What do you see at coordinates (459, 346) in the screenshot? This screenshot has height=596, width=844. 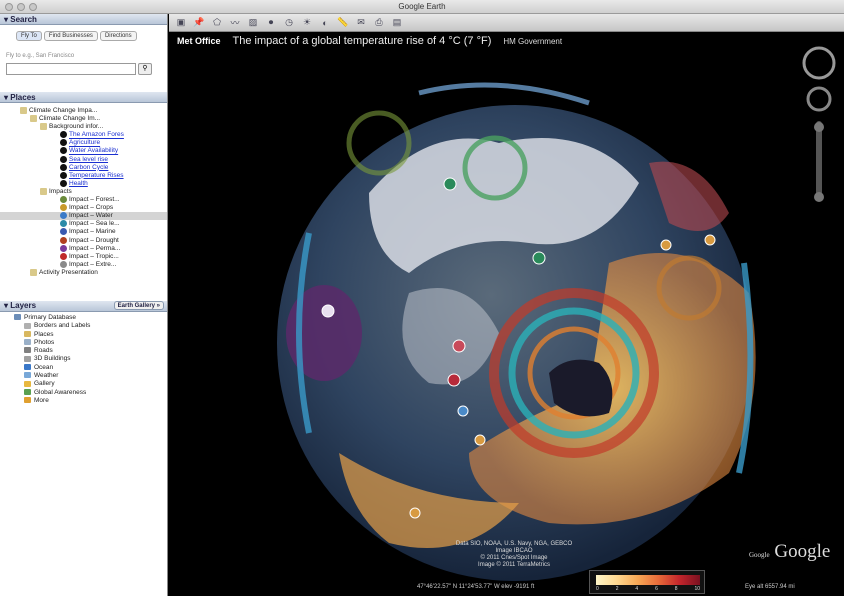 I see `marine-marker` at bounding box center [459, 346].